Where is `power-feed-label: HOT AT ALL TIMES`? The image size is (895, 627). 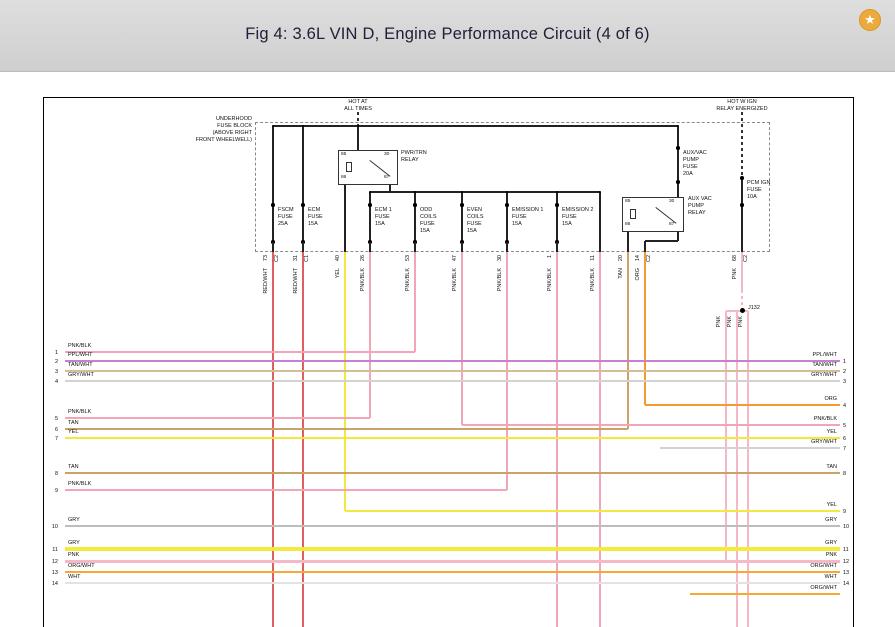
power-feed-label: HOT AT ALL TIMES is located at coordinates (358, 105).